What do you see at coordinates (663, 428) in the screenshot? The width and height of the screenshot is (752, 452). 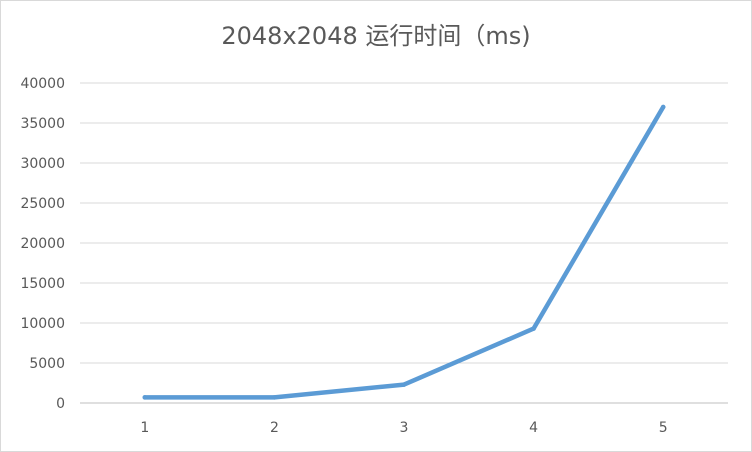 I see `x-tick-label-5: 5` at bounding box center [663, 428].